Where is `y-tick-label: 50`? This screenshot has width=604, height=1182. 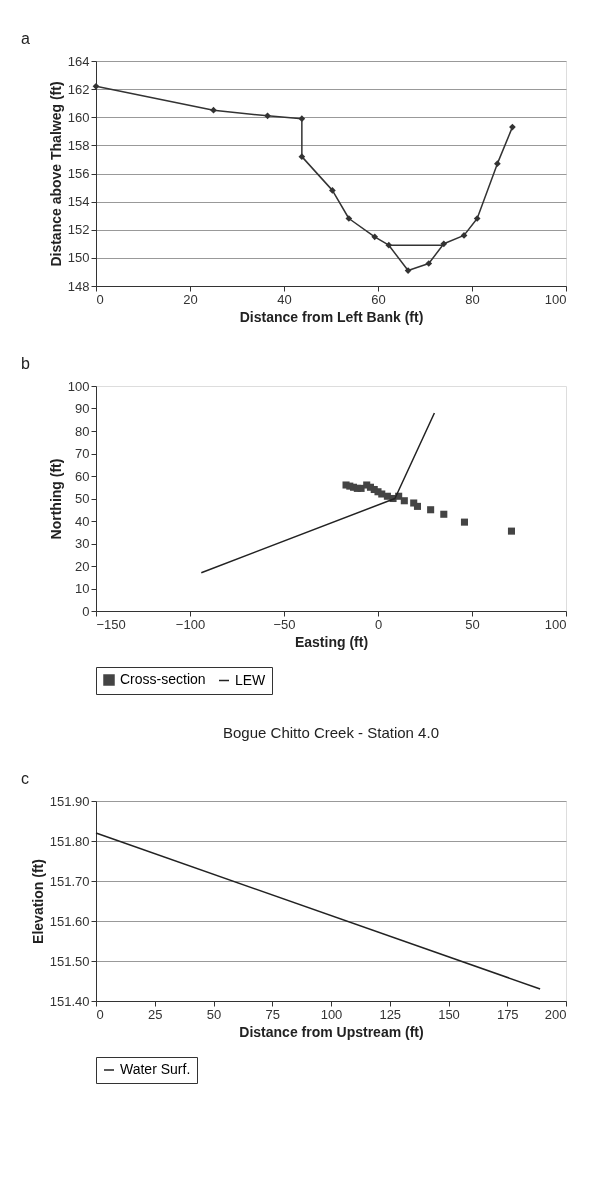 y-tick-label: 50 is located at coordinates (82, 498).